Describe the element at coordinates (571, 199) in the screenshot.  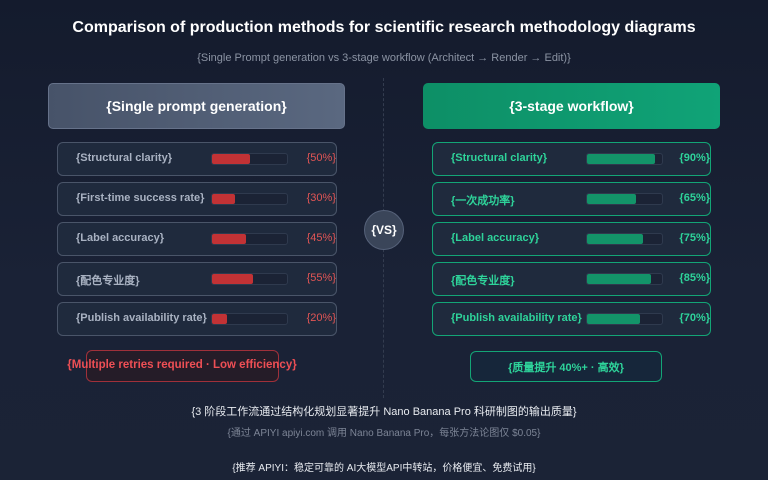
I see `right-metric-row: {一次成功率} {65%}` at that location.